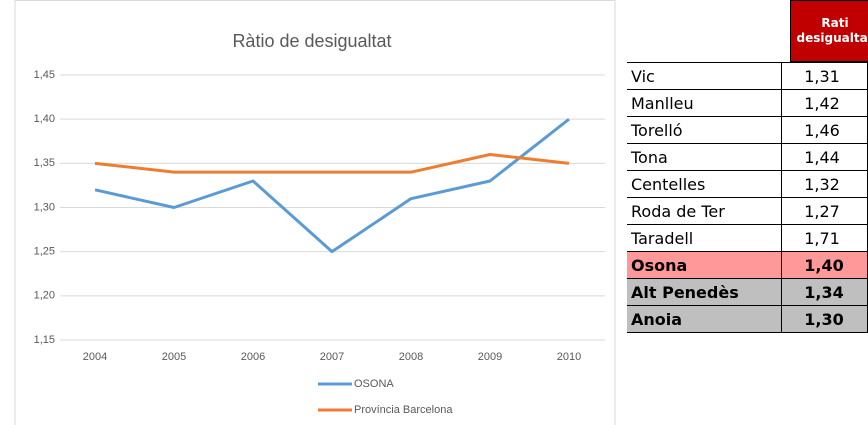 This screenshot has width=868, height=425. What do you see at coordinates (705, 130) in the screenshot?
I see `name-cell: Torelló` at bounding box center [705, 130].